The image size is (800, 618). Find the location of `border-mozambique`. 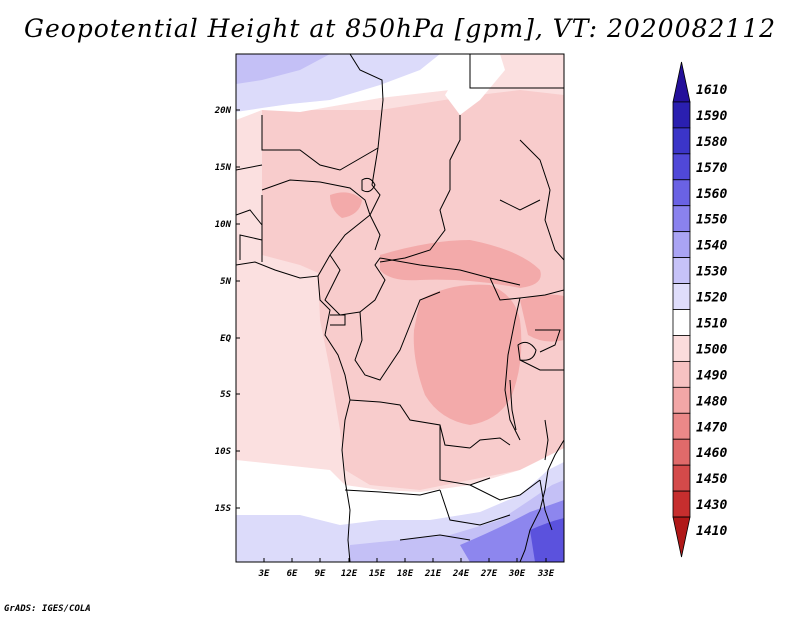

border-mozambique is located at coordinates (546, 505).